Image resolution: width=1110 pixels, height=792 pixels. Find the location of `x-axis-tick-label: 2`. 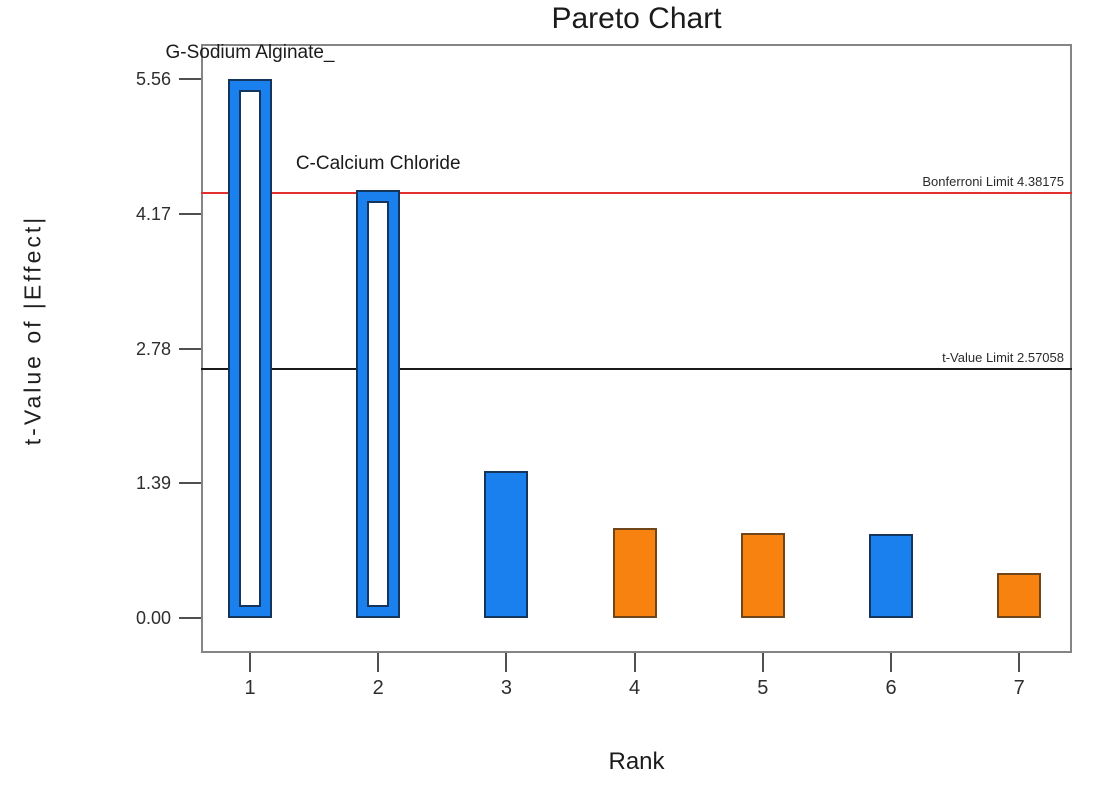

x-axis-tick-label: 2 is located at coordinates (378, 688).